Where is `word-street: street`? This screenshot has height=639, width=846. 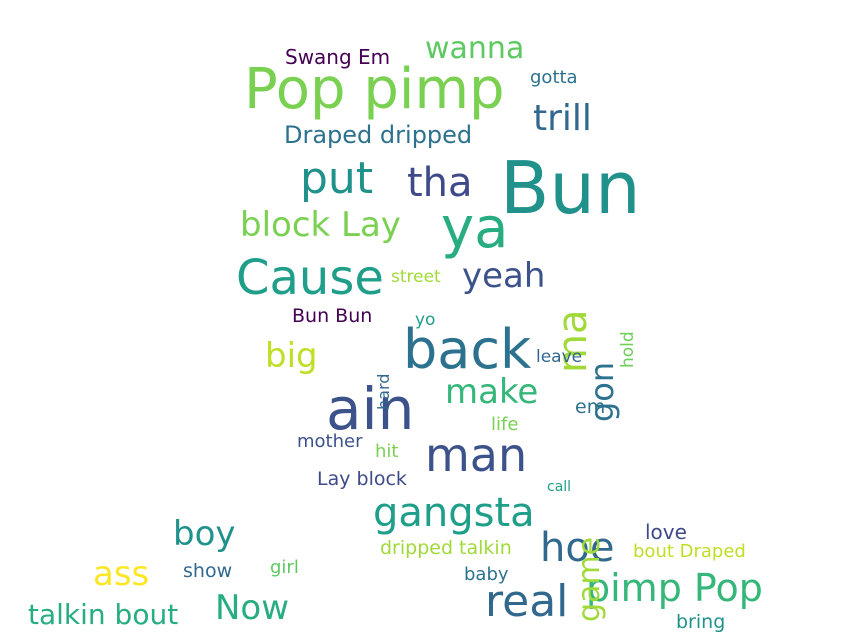
word-street: street is located at coordinates (416, 277).